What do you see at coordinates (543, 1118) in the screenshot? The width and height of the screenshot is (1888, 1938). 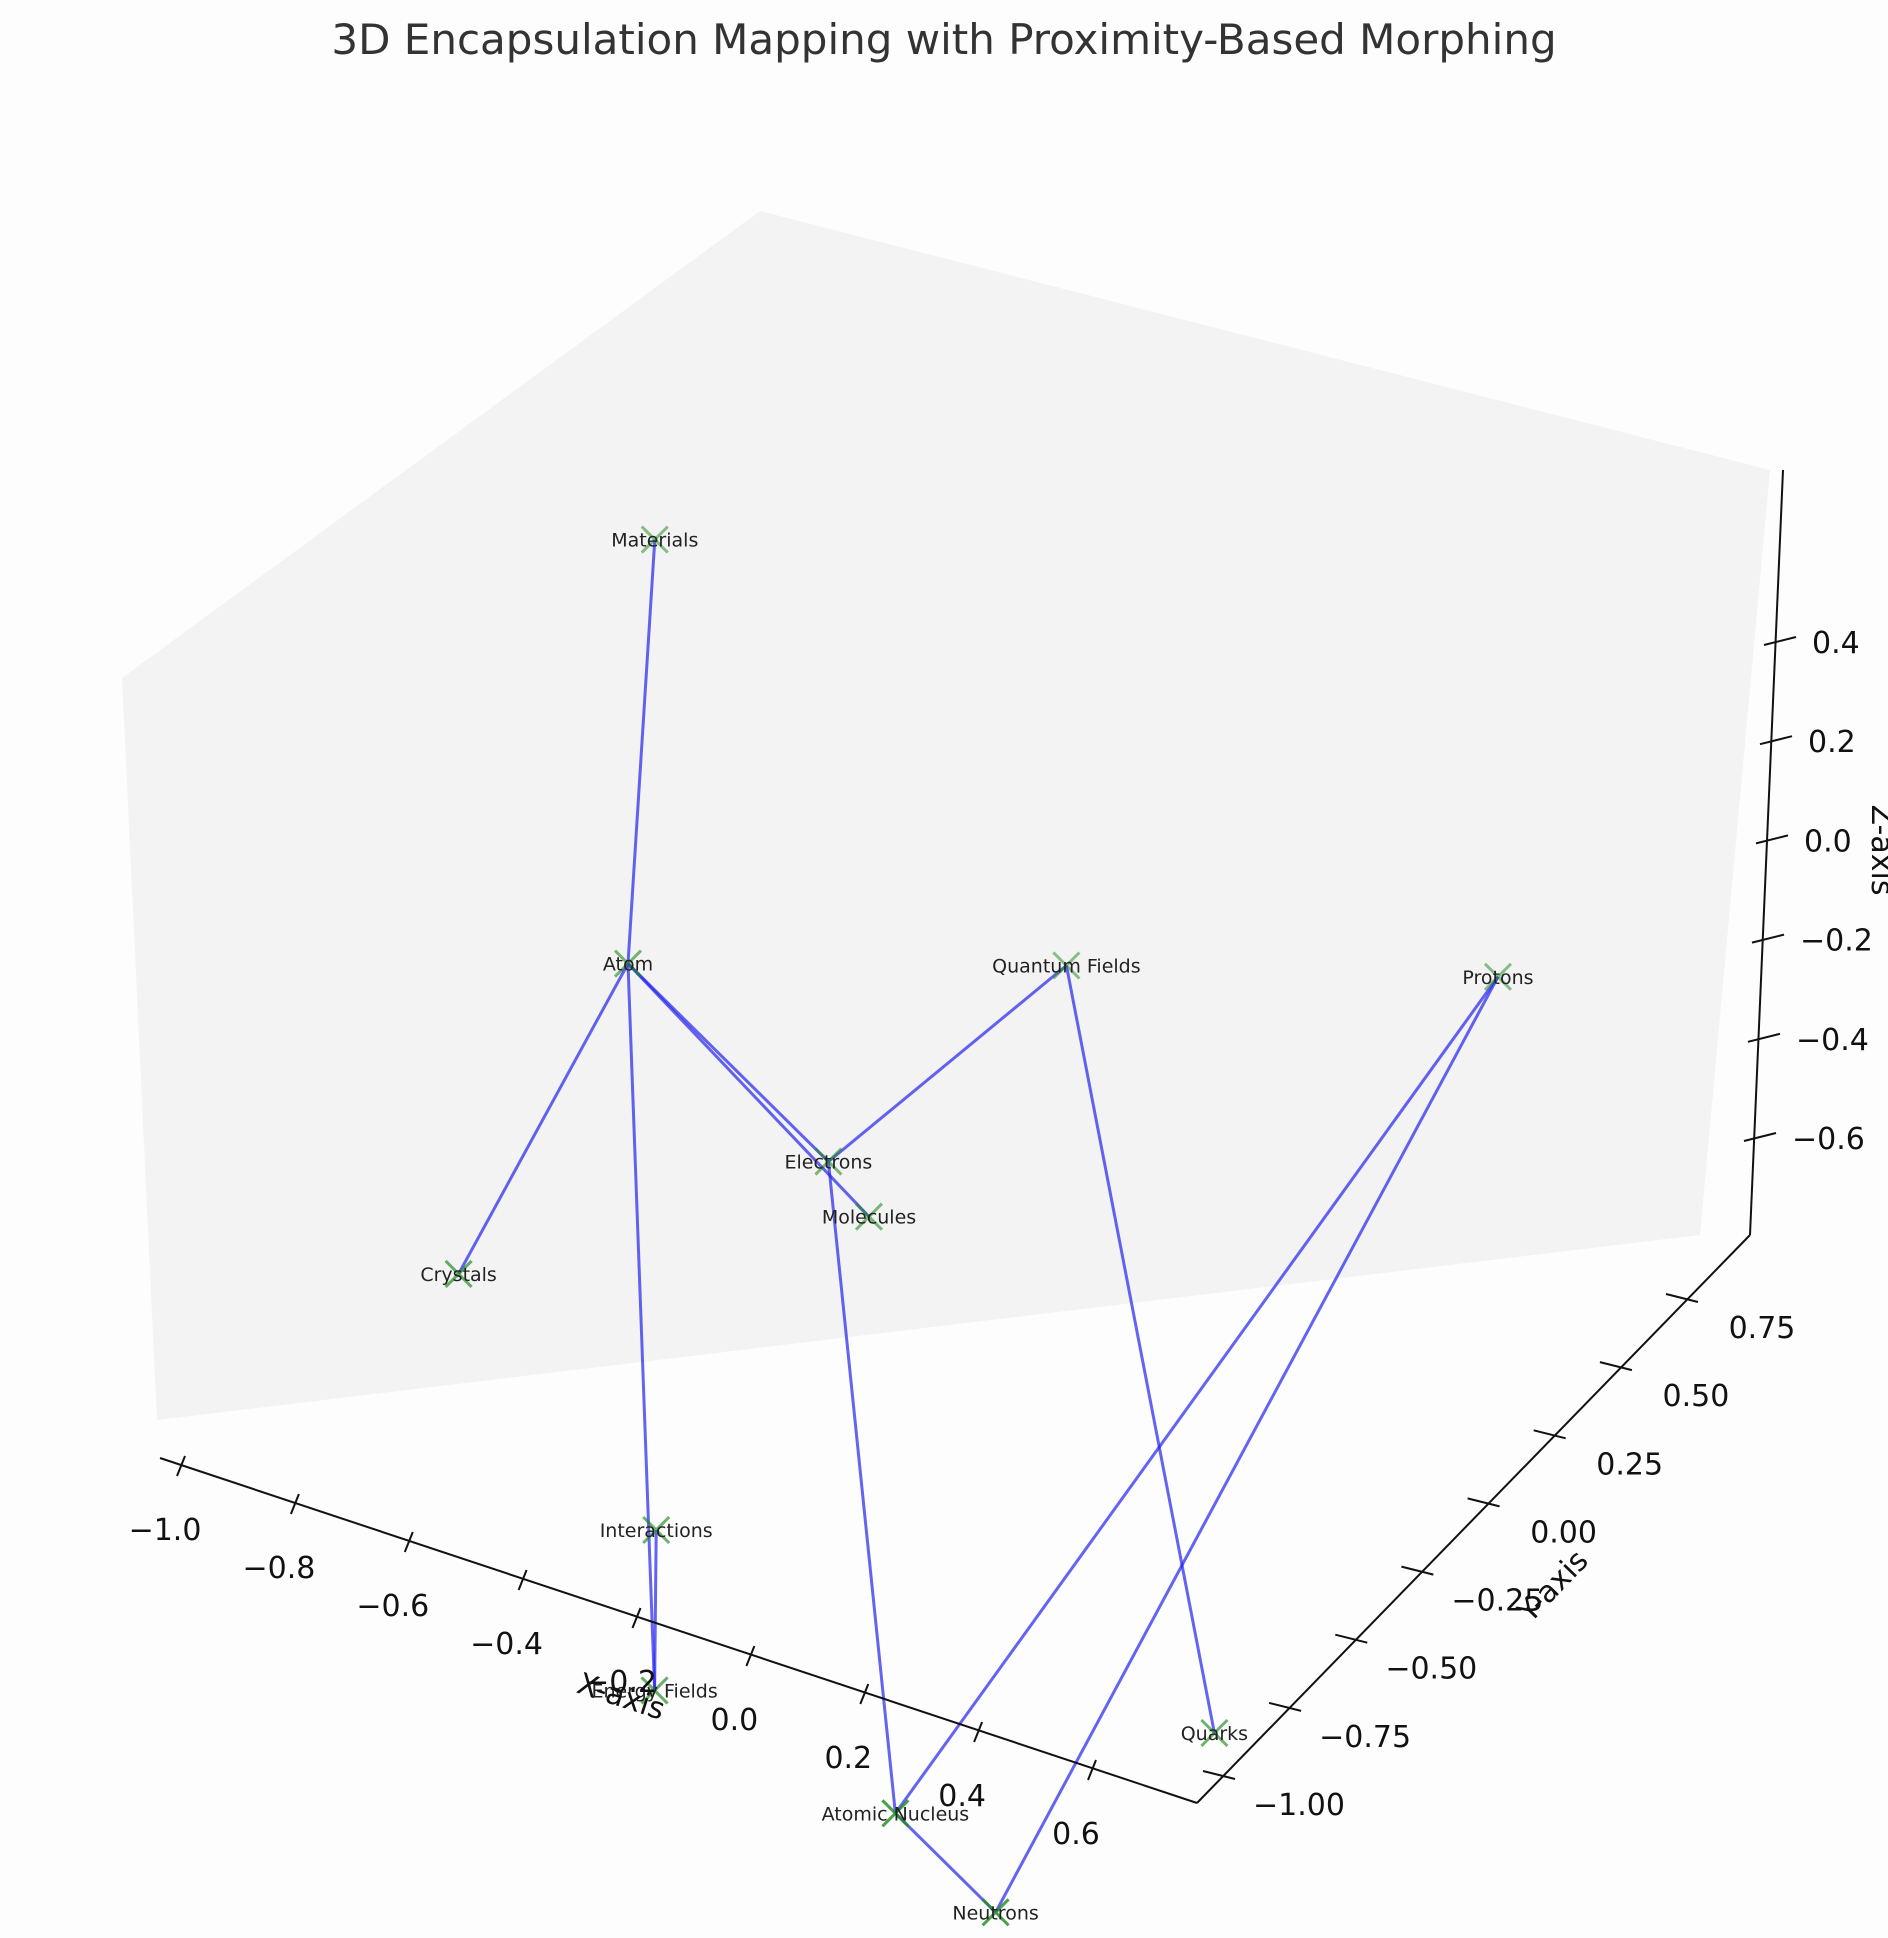 I see `edge-atom-to-crystals` at bounding box center [543, 1118].